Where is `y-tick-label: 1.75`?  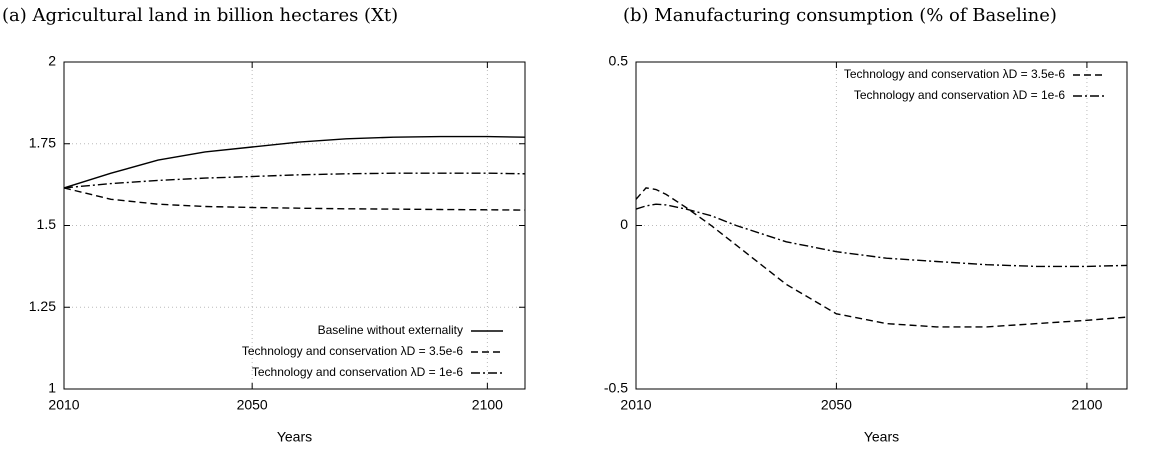
y-tick-label: 1.75 is located at coordinates (42, 142).